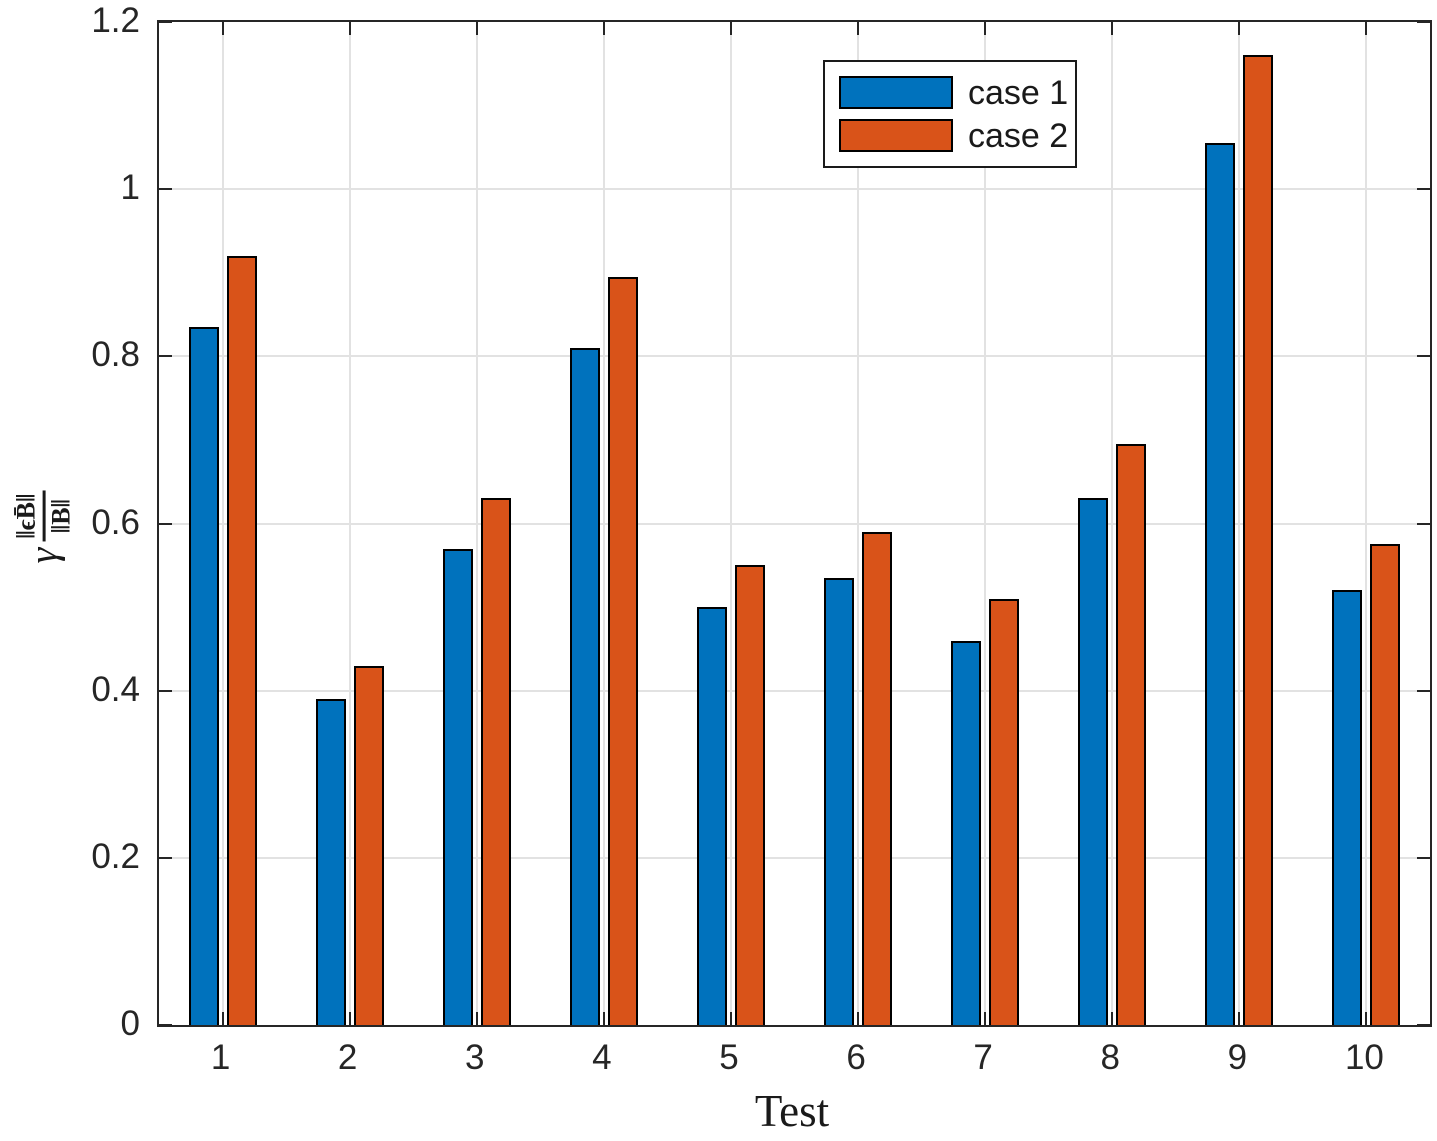  I want to click on y-tick-label-1: 1, so click(130, 188).